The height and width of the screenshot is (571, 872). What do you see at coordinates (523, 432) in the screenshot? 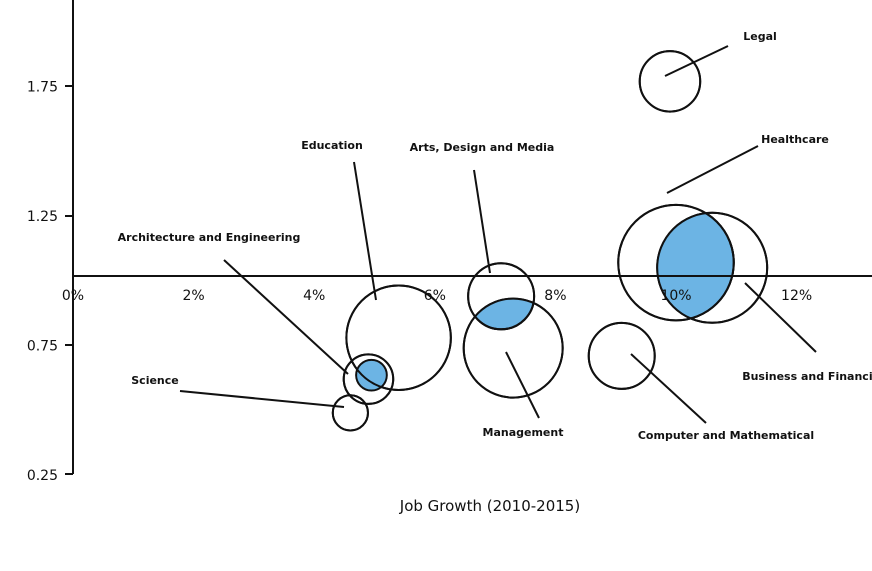
I see `category-label: Management` at bounding box center [523, 432].